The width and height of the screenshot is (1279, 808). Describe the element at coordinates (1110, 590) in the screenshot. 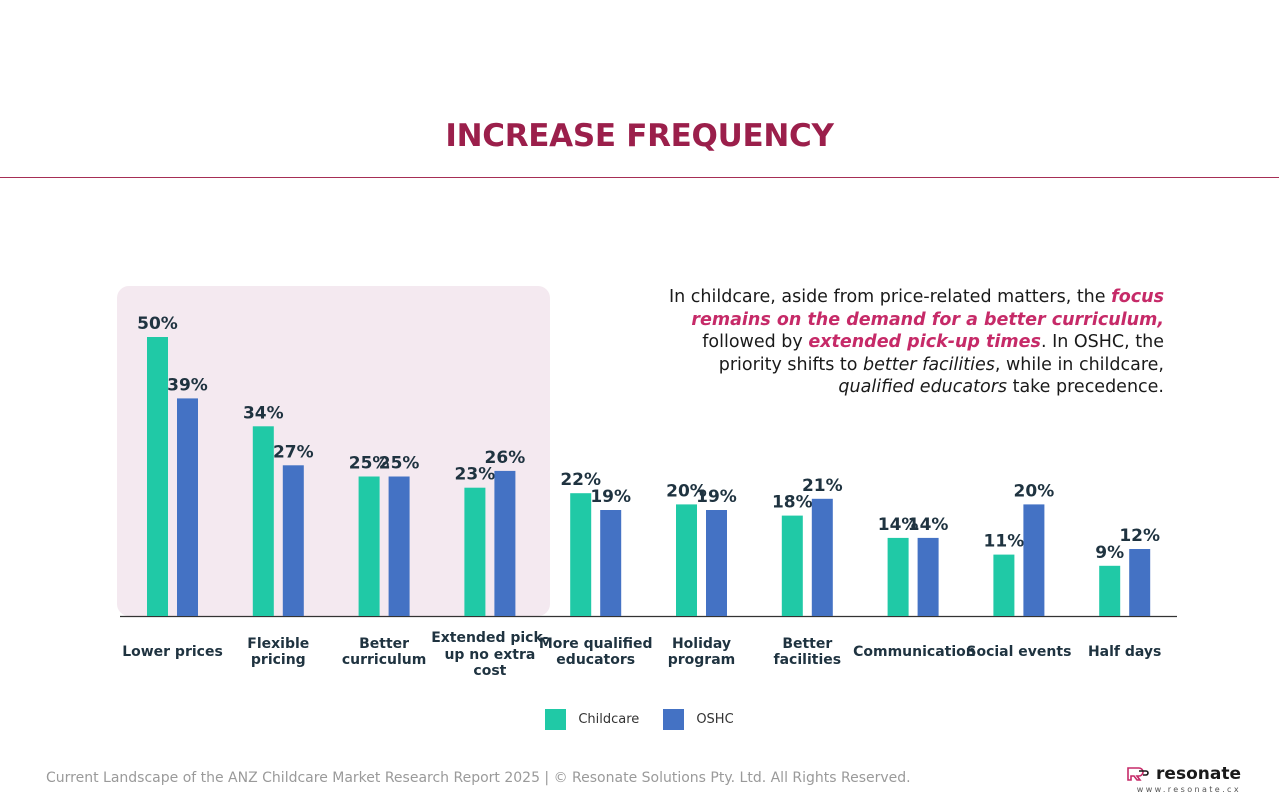

I see `bar-childcare-half-days` at that location.